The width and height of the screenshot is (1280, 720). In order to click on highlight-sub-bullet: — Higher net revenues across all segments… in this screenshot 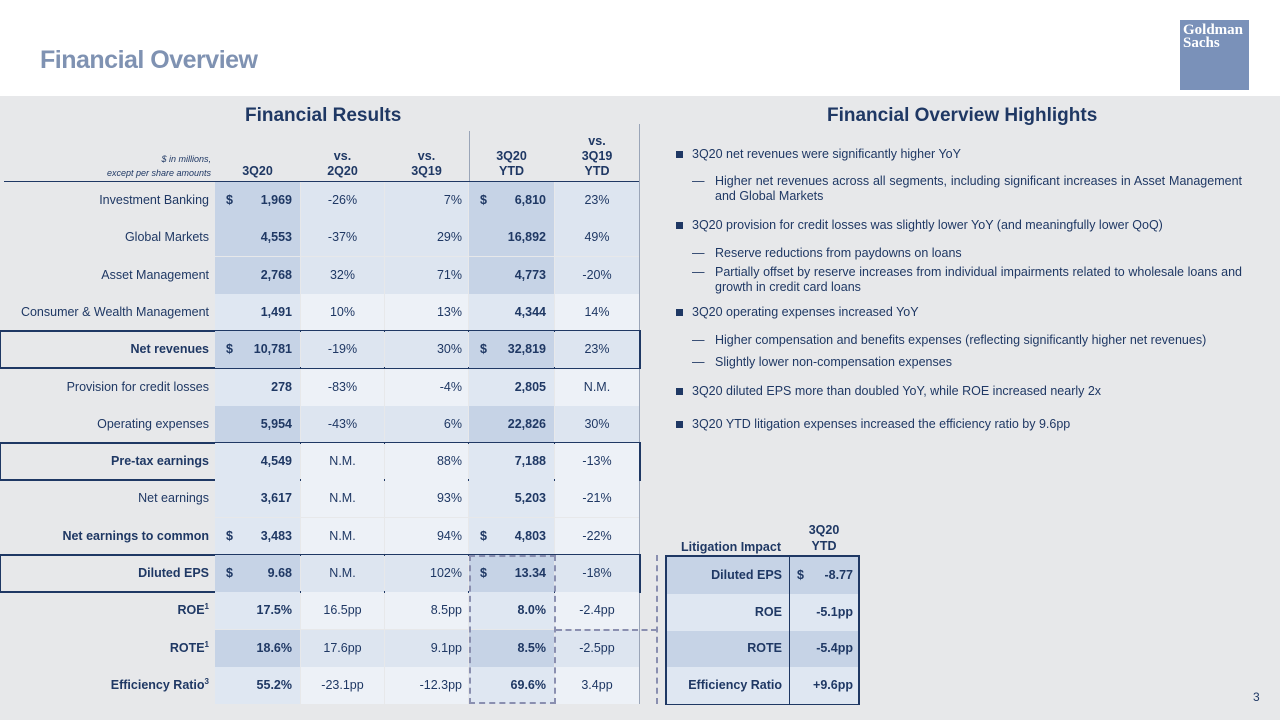, I will do `click(959, 189)`.